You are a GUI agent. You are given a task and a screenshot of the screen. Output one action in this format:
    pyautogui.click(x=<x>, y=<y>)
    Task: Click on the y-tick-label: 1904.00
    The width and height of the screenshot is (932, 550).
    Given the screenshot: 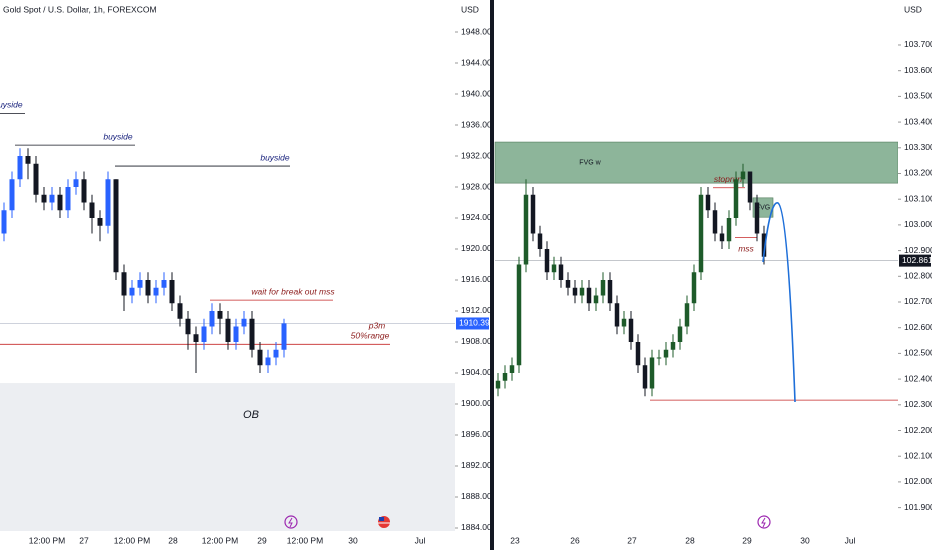 What is the action you would take?
    pyautogui.click(x=476, y=372)
    